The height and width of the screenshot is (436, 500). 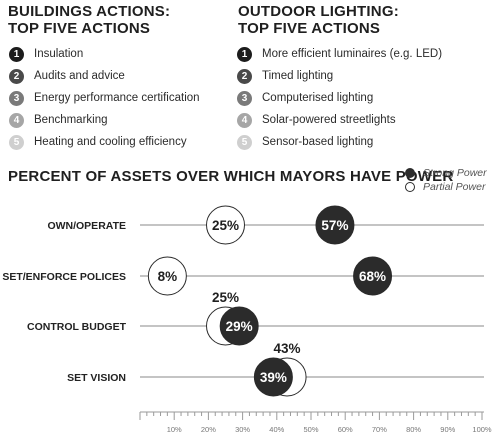 I want to click on partial-power-value-label: 43%, so click(x=287, y=348).